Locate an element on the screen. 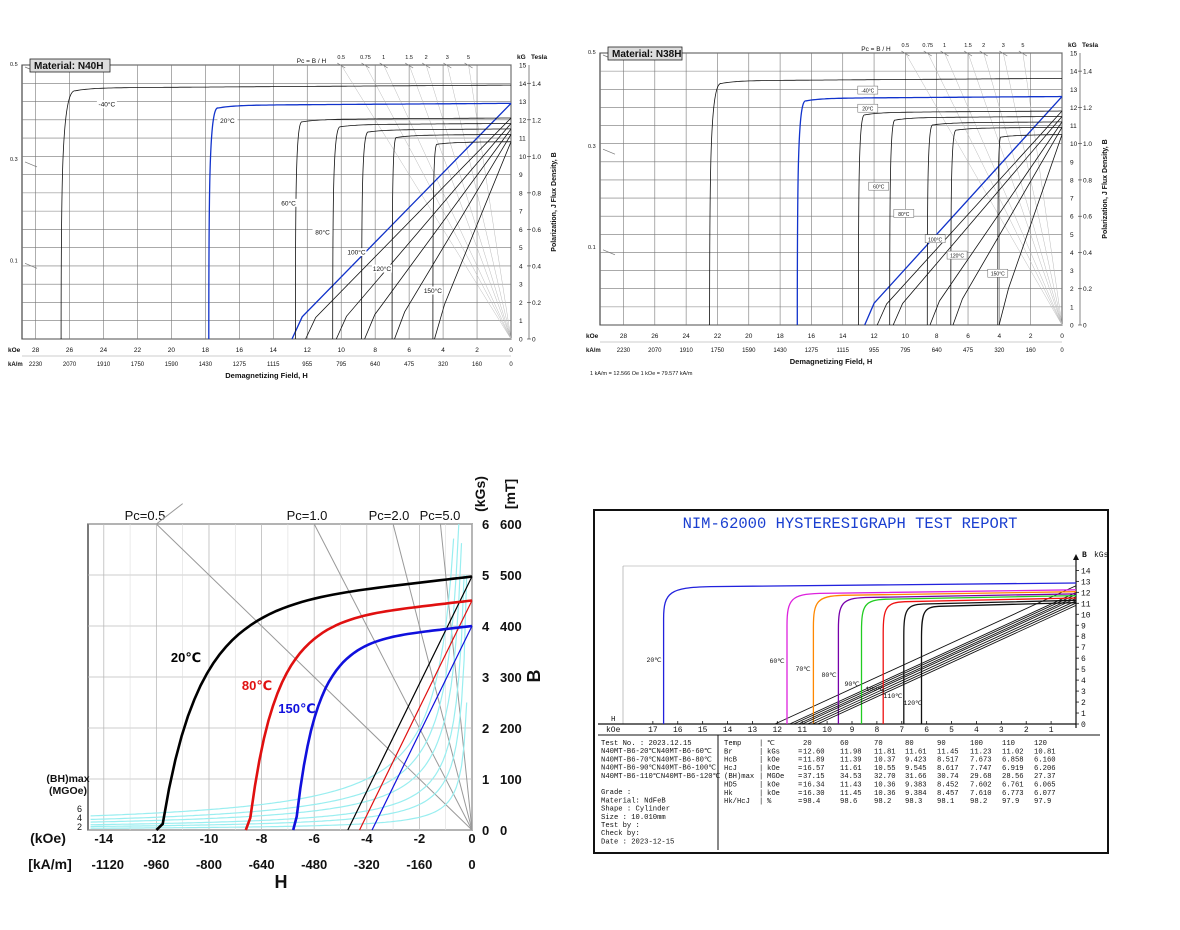 This screenshot has height=930, width=1180. x-unit-koe: kOe is located at coordinates (14, 350).